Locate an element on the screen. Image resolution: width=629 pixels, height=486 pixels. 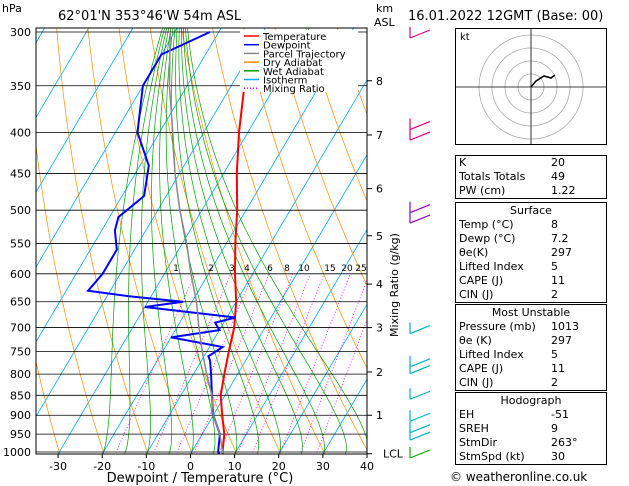
table-value: 9 is located at coordinates (554, 428).